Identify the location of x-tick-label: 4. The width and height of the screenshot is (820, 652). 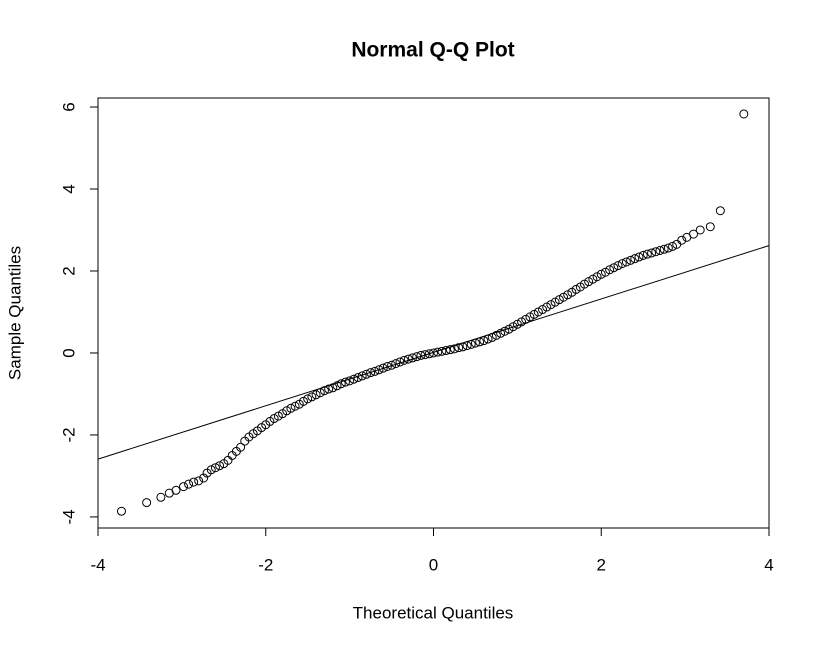
(768, 564).